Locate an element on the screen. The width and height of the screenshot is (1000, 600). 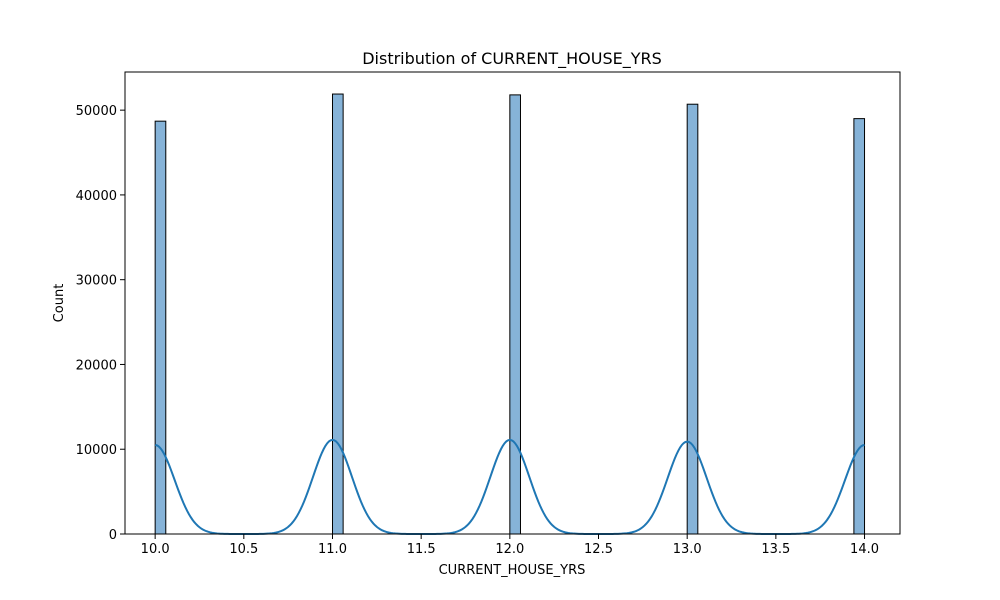
x-axis-label: CURRENT_HOUSE_YRS is located at coordinates (512, 570).